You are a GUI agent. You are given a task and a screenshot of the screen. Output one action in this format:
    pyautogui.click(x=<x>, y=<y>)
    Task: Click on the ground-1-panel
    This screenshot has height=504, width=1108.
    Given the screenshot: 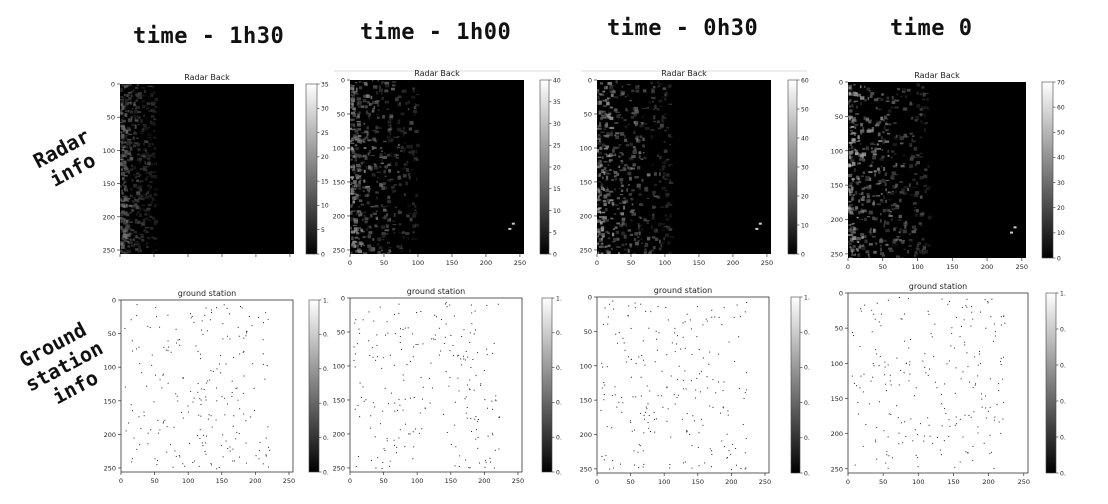 What is the action you would take?
    pyautogui.click(x=207, y=386)
    